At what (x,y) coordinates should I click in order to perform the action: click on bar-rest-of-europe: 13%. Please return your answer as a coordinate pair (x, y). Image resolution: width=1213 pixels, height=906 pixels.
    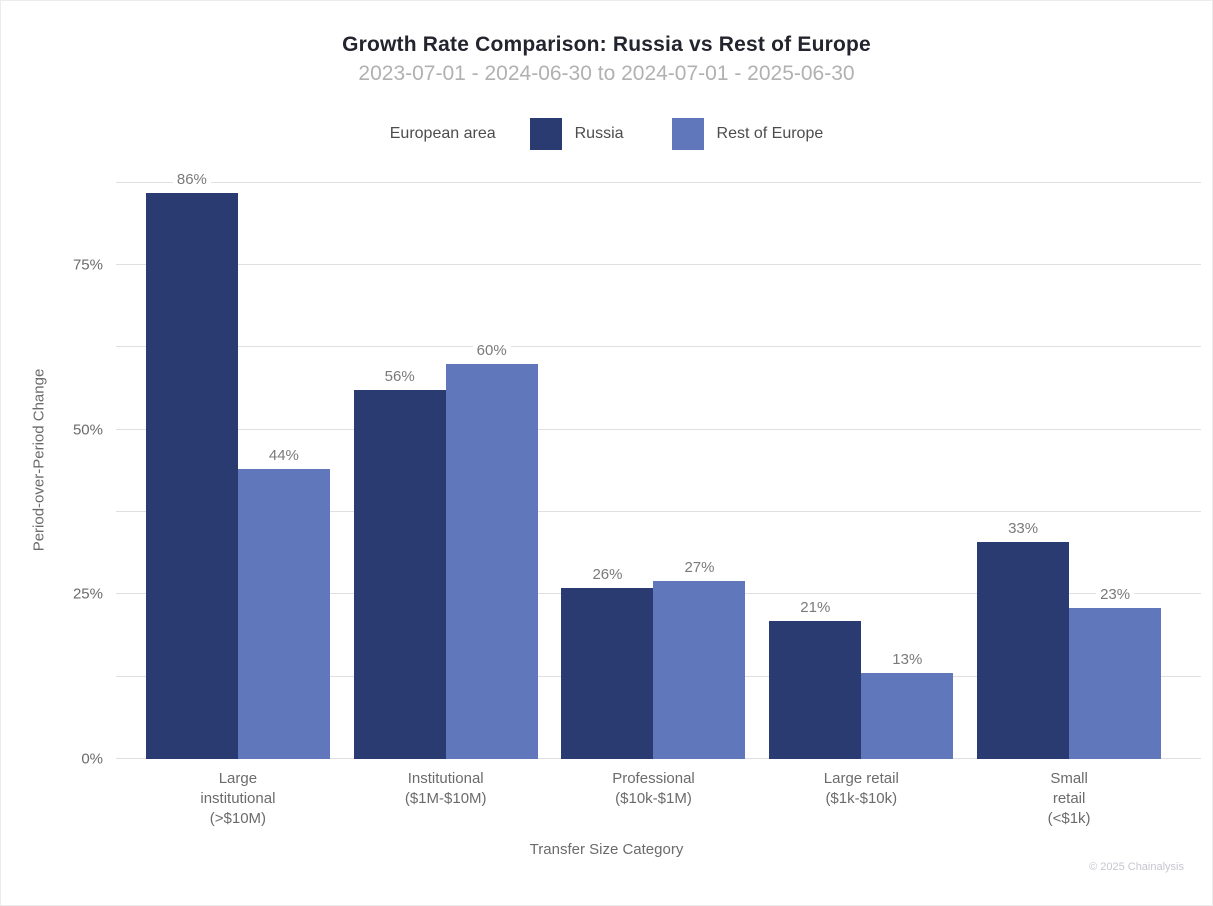
    Looking at the image, I should click on (907, 705).